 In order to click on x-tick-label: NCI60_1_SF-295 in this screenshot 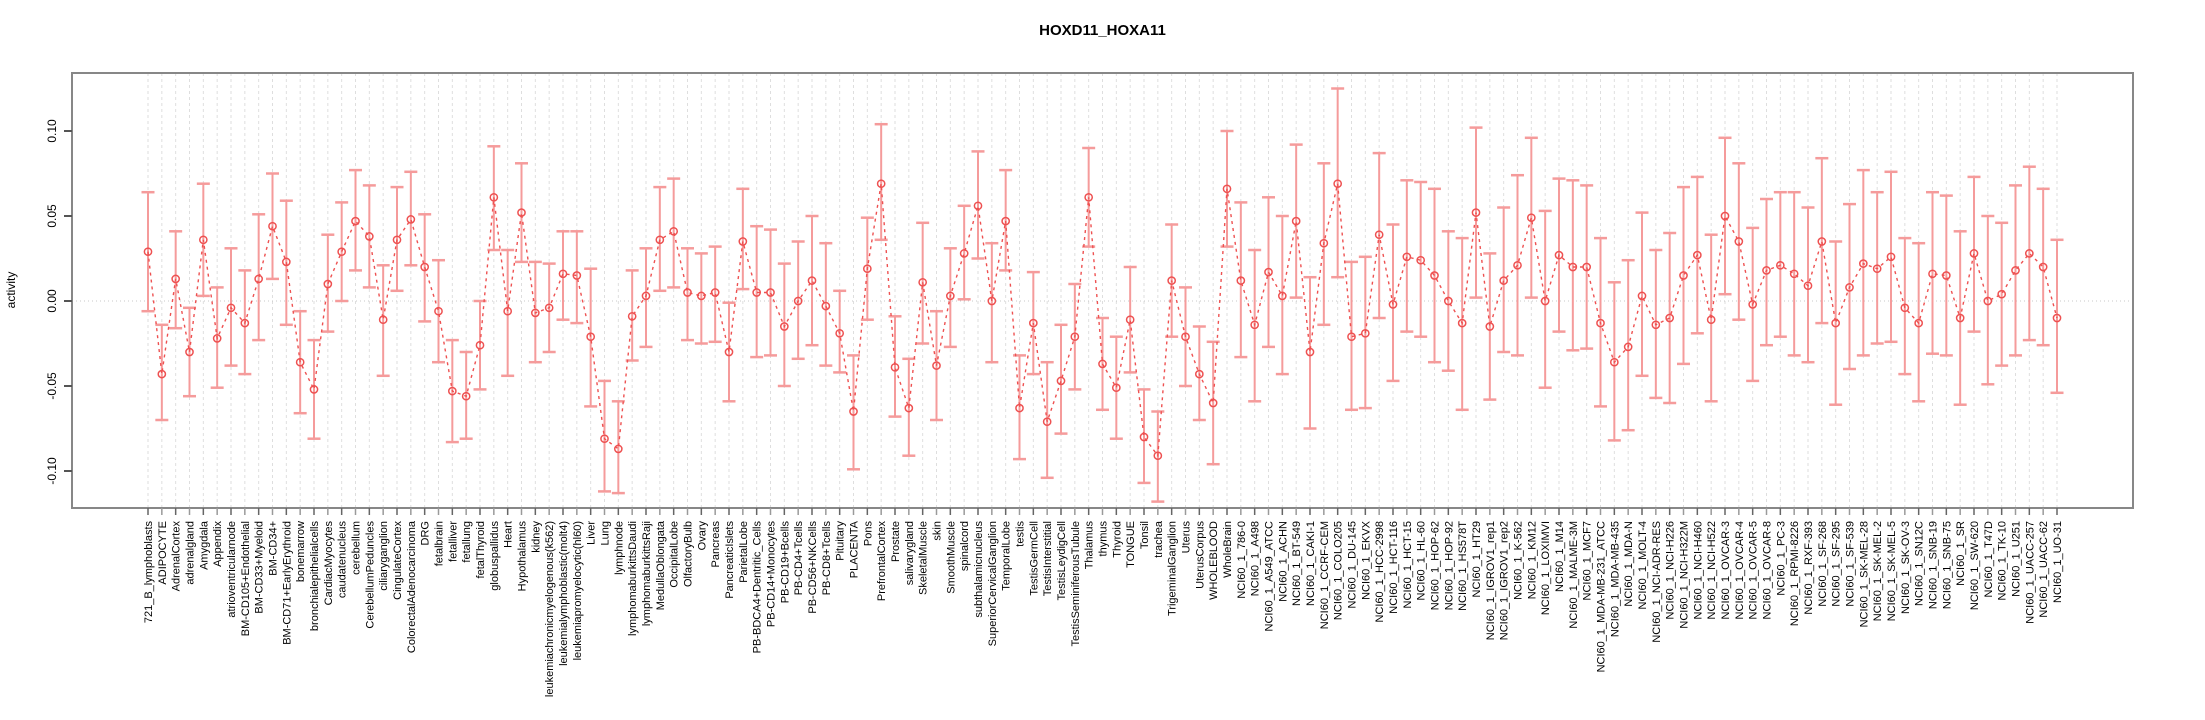, I will do `click(1837, 564)`.